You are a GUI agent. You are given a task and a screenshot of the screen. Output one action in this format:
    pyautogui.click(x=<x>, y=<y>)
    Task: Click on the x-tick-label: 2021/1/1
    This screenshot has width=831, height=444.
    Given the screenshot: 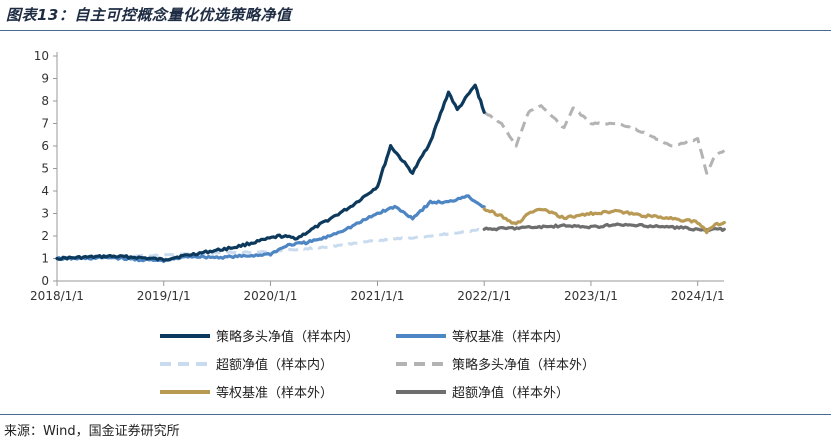 What is the action you would take?
    pyautogui.click(x=378, y=296)
    